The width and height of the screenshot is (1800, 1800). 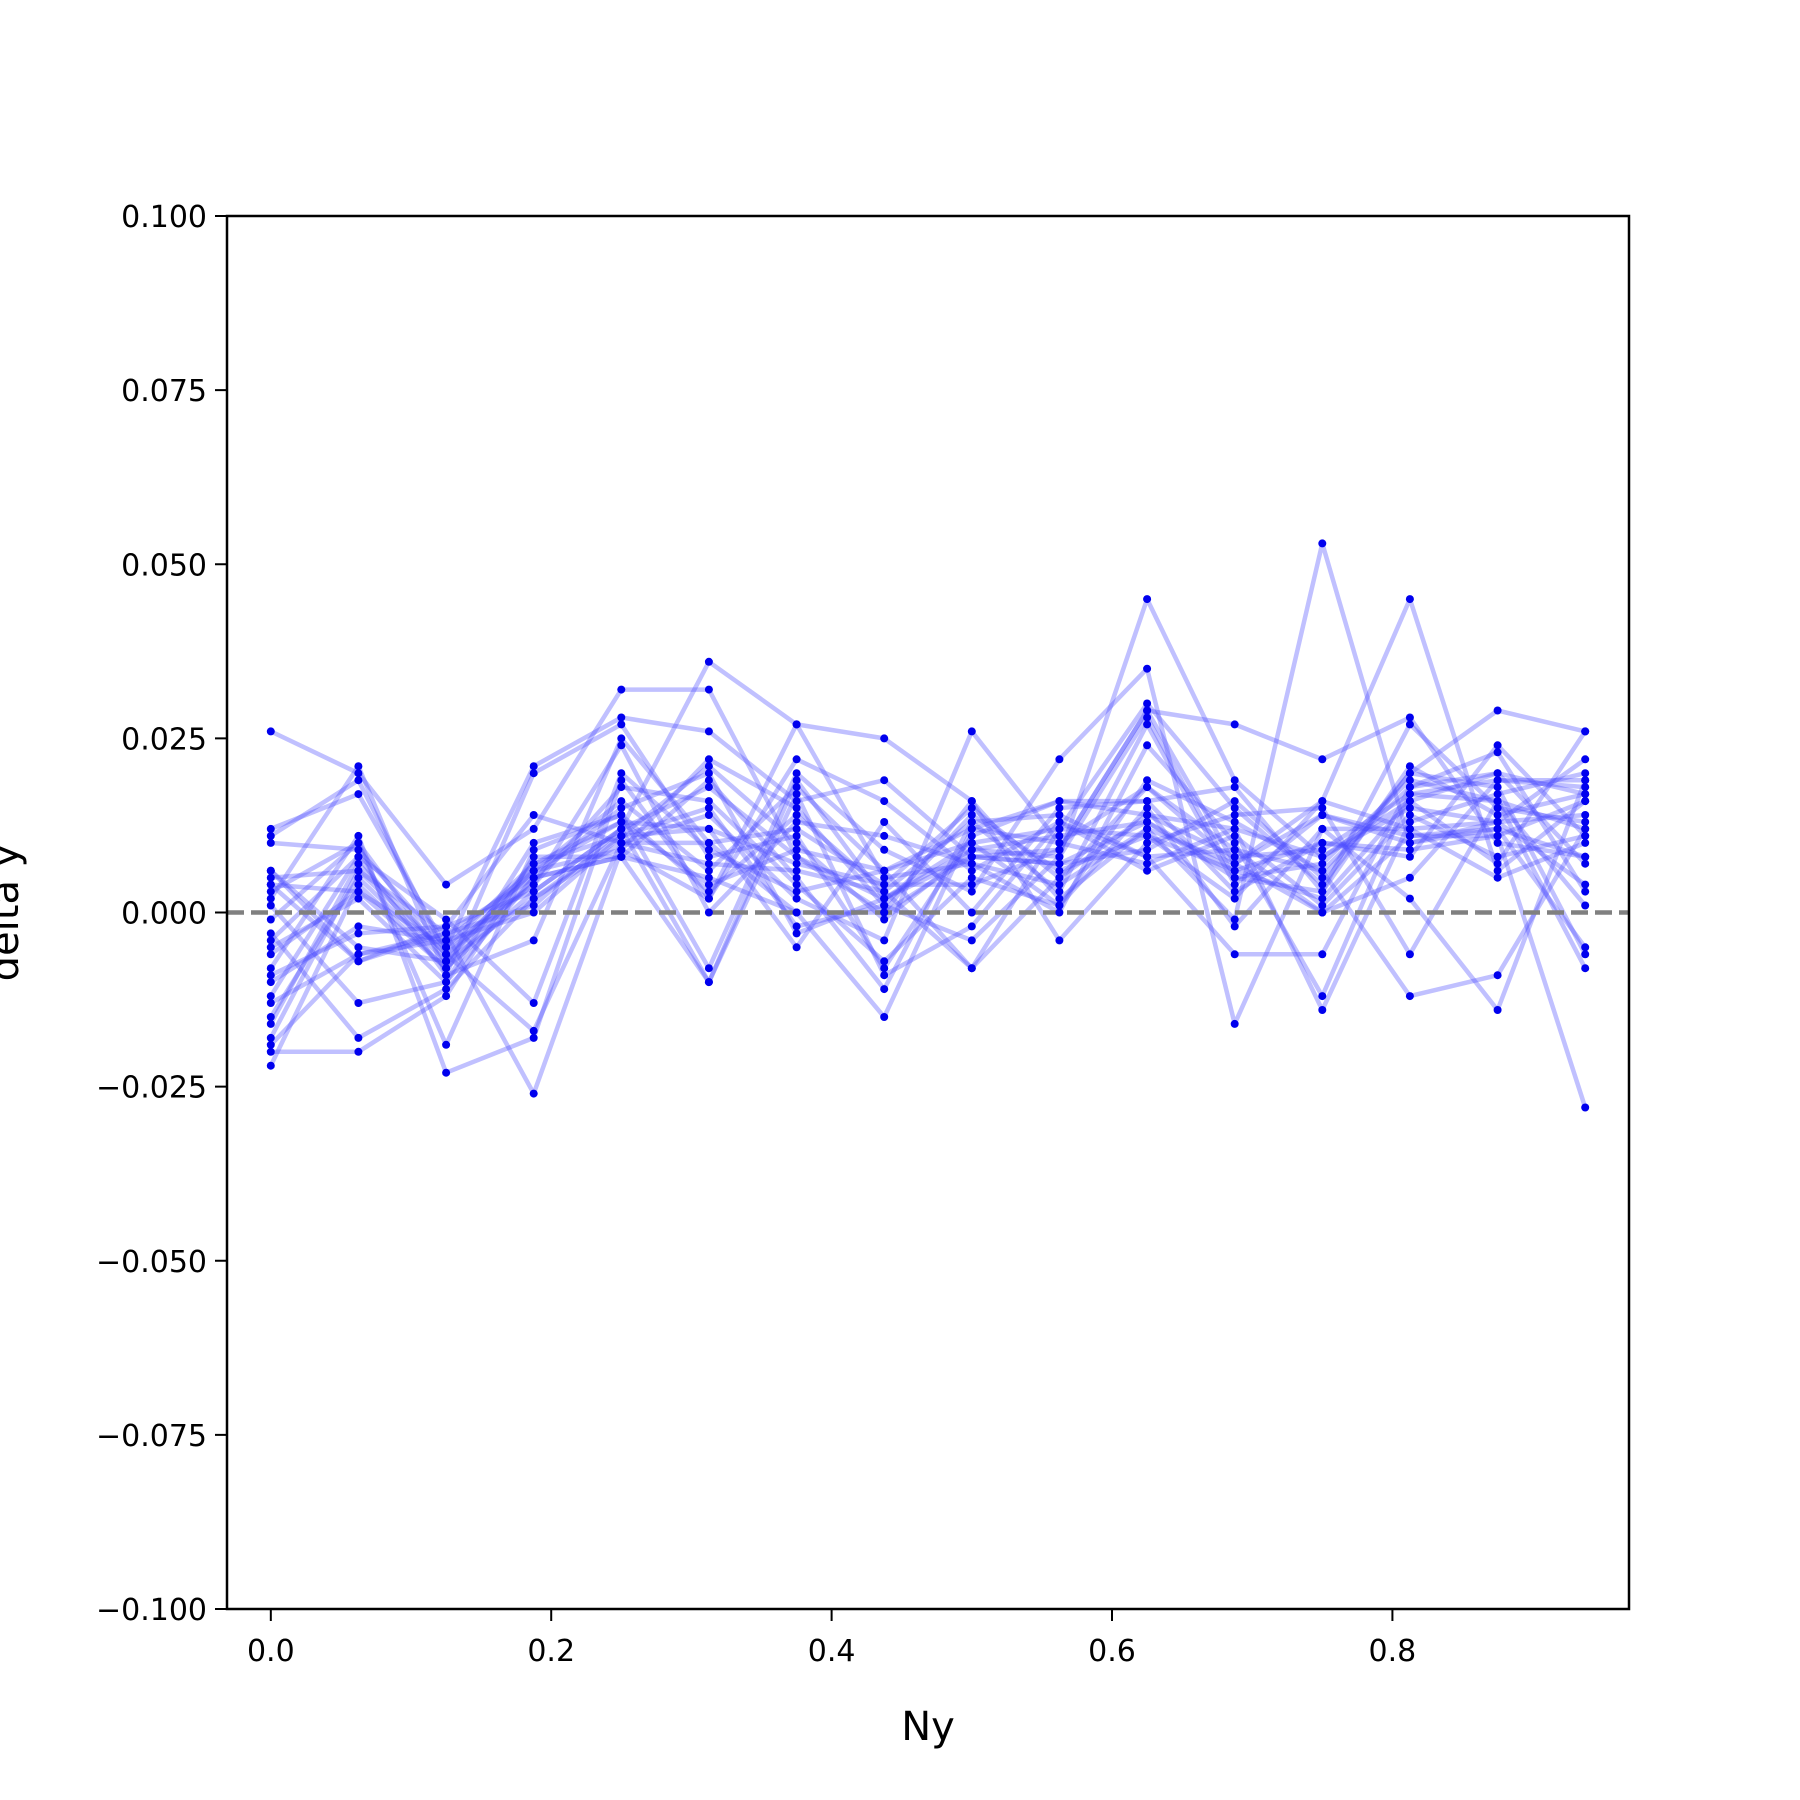 I want to click on y-tick-label: 0.025, so click(x=164, y=739).